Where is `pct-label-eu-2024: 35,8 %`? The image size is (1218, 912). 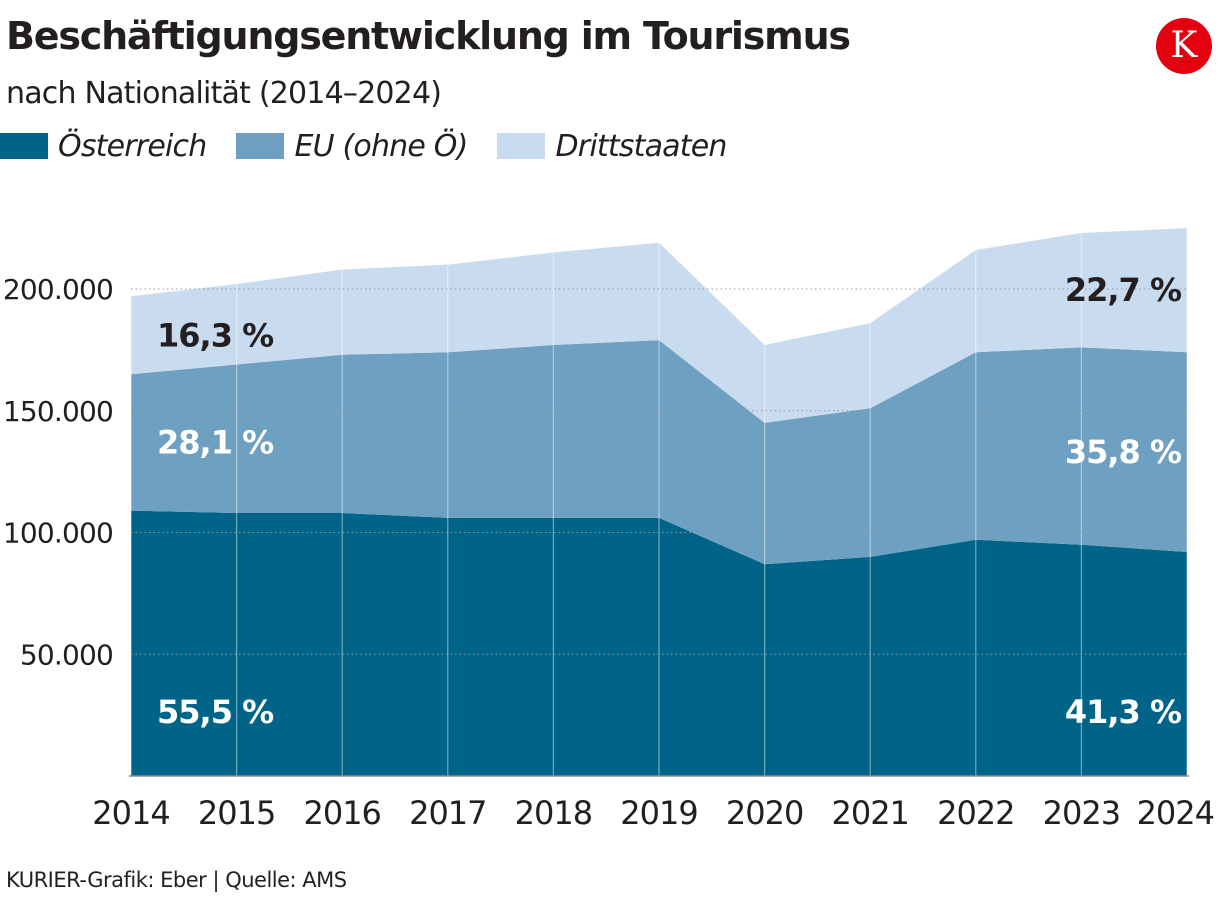 pct-label-eu-2024: 35,8 % is located at coordinates (1123, 452).